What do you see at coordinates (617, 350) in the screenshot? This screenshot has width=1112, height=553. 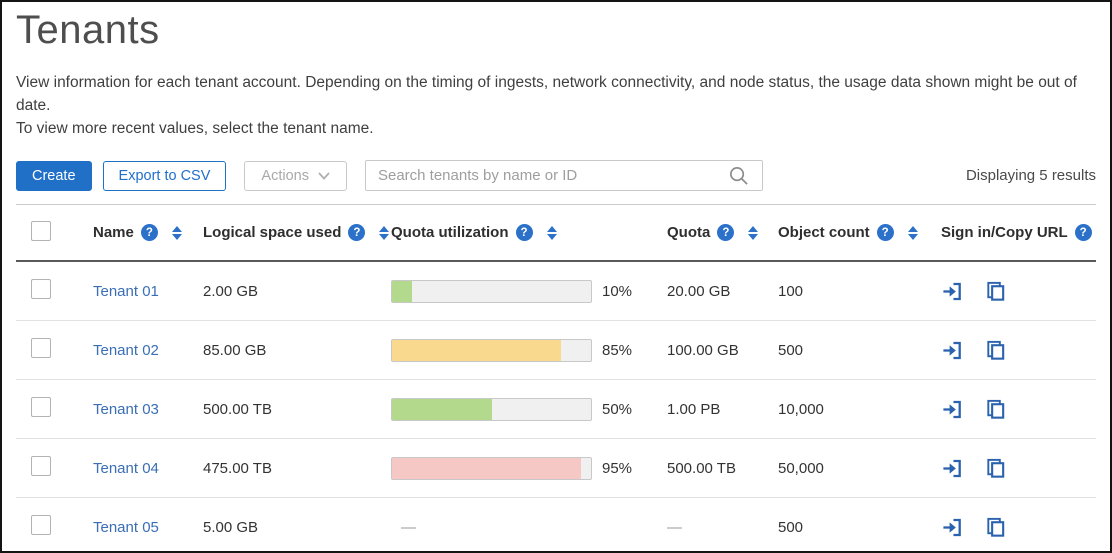 I see `quota-utilization-label: 85%` at bounding box center [617, 350].